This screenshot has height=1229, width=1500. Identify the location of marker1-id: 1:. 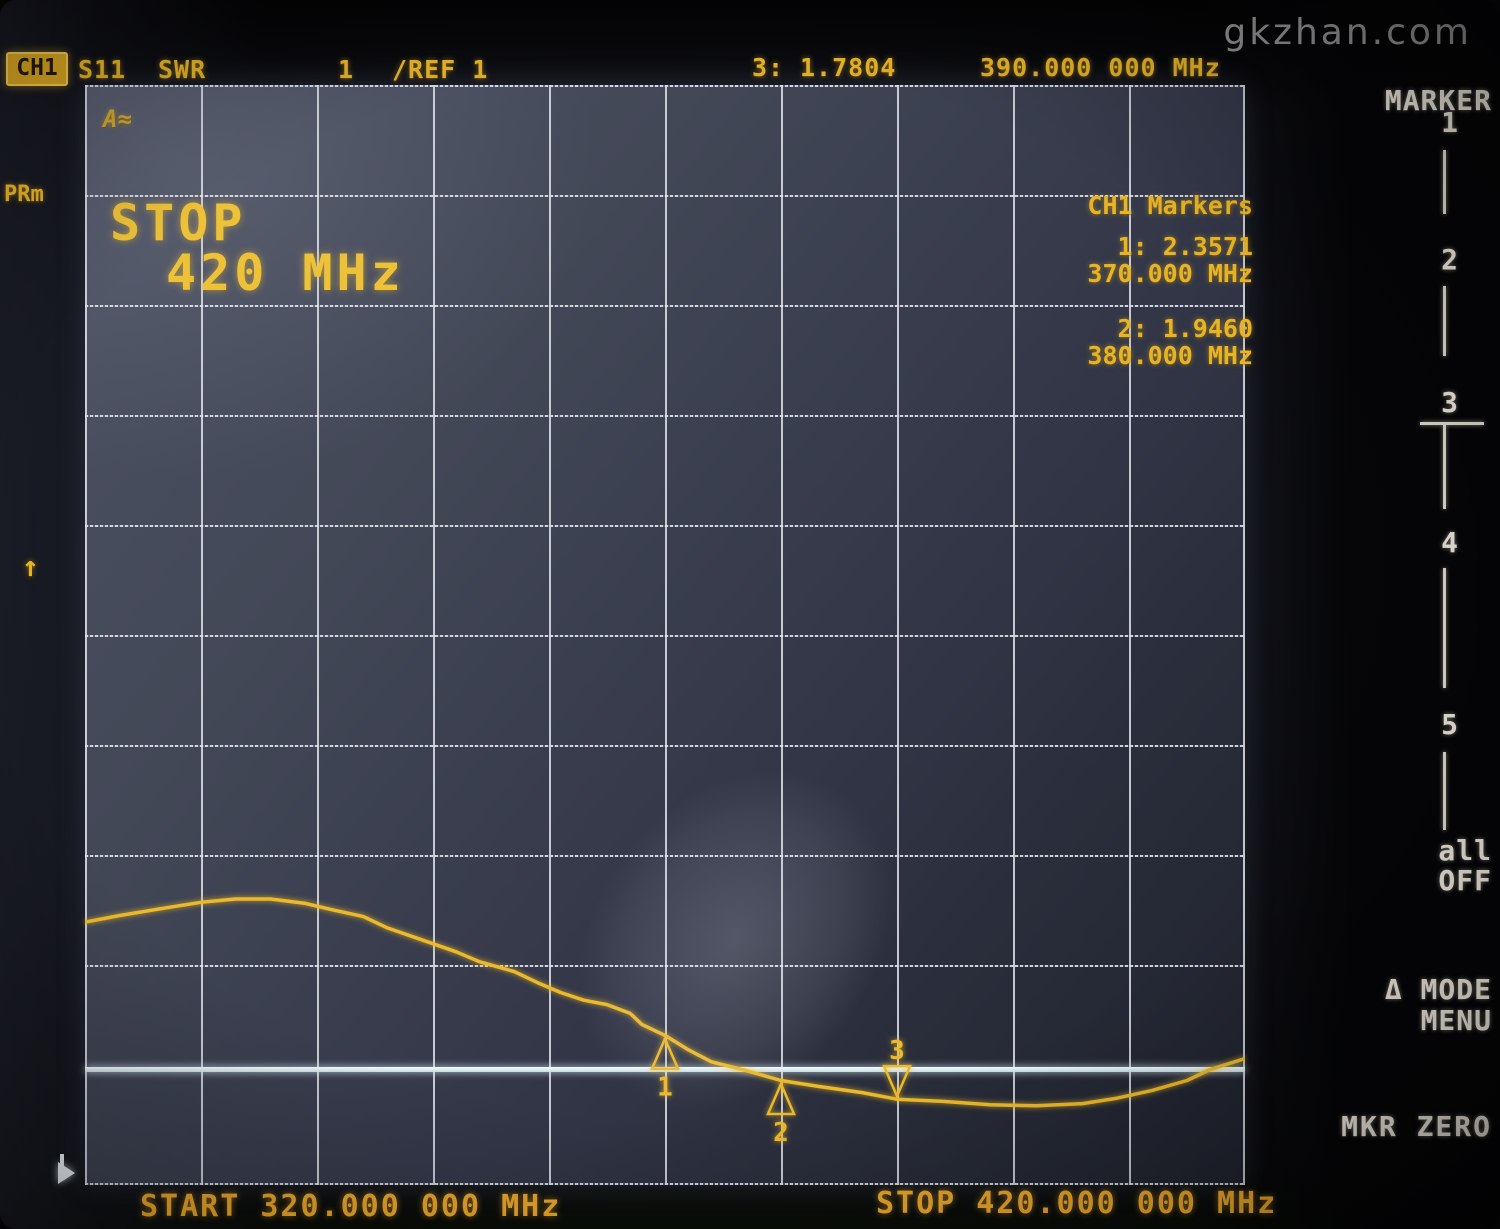
(1132, 246).